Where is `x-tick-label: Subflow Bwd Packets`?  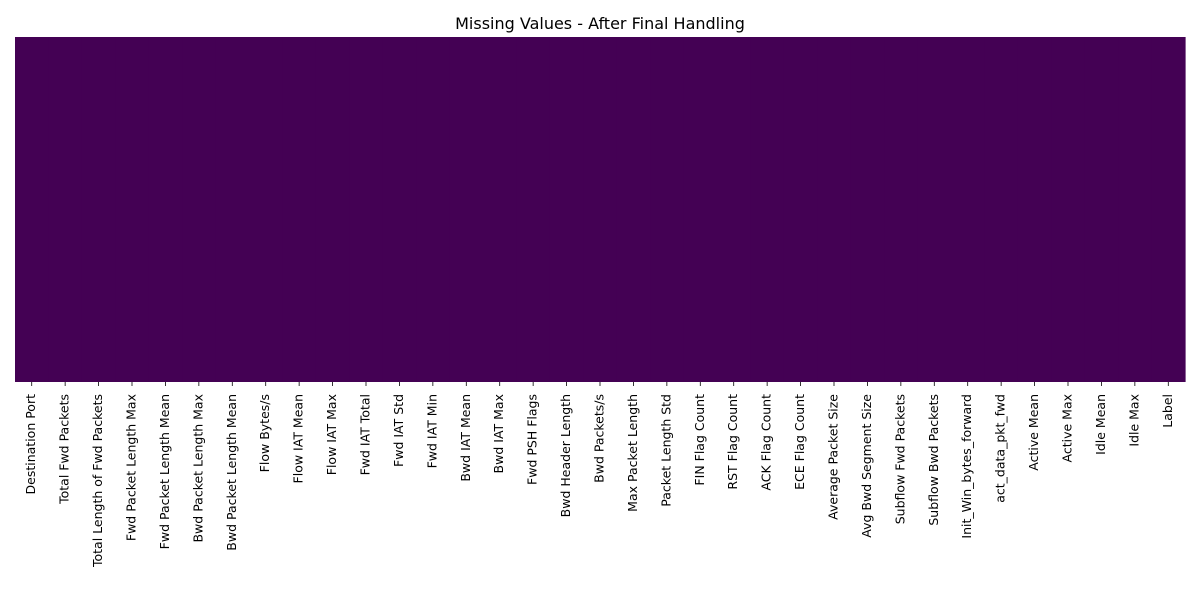 x-tick-label: Subflow Bwd Packets is located at coordinates (933, 460).